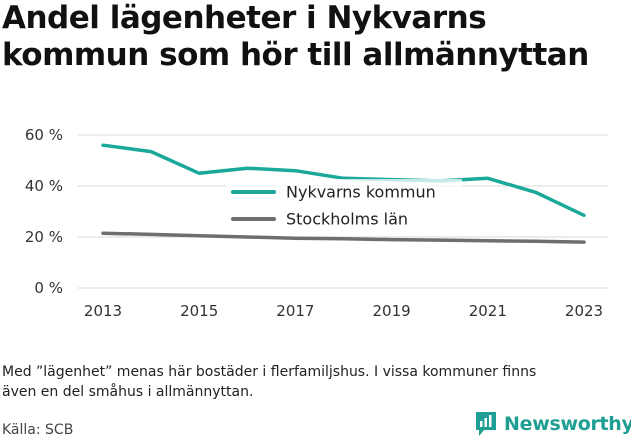 This screenshot has height=442, width=631. Describe the element at coordinates (347, 219) in the screenshot. I see `legend-label-stockholm: Stockholms län` at that location.